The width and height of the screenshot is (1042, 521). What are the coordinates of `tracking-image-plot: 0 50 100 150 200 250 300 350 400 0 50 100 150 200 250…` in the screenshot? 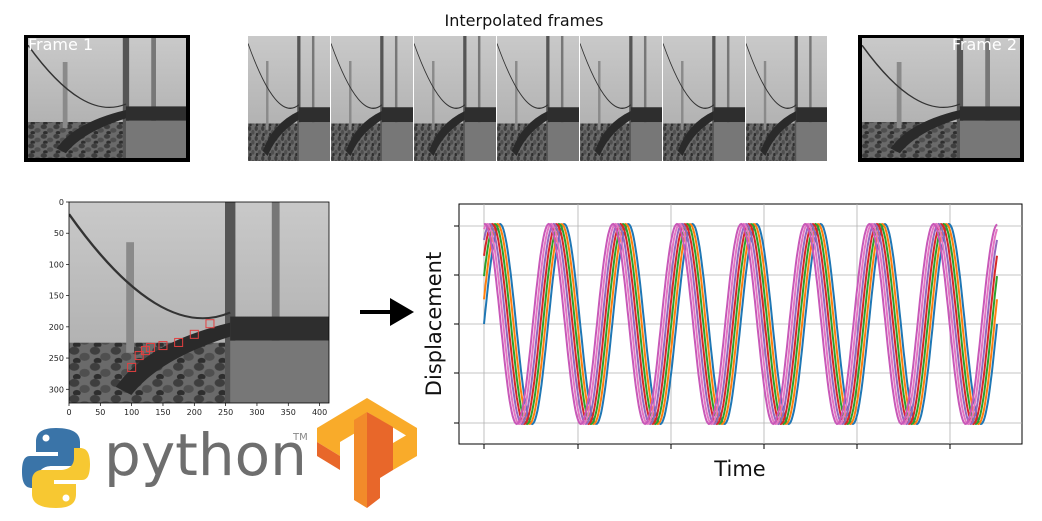 It's located at (189, 307).